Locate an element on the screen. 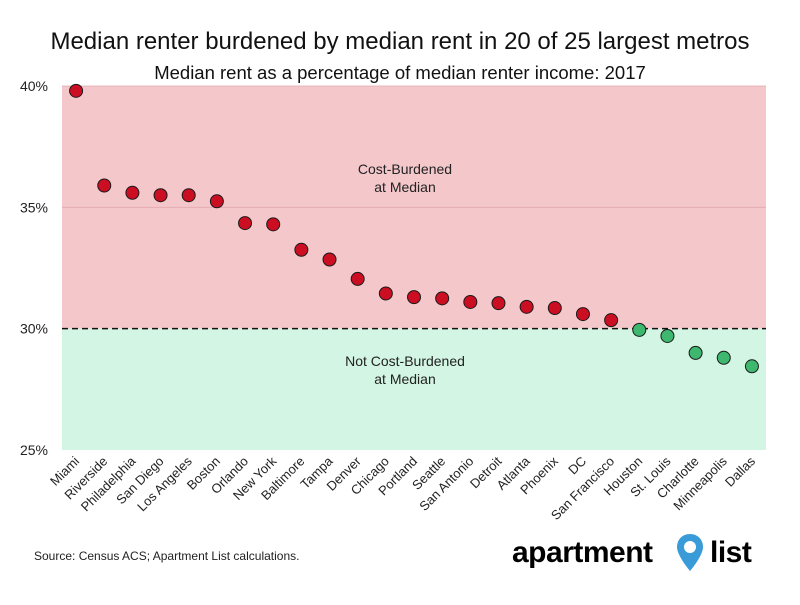 This screenshot has width=800, height=605. cost-burdened-label: Cost-Burdened at Median is located at coordinates (405, 178).